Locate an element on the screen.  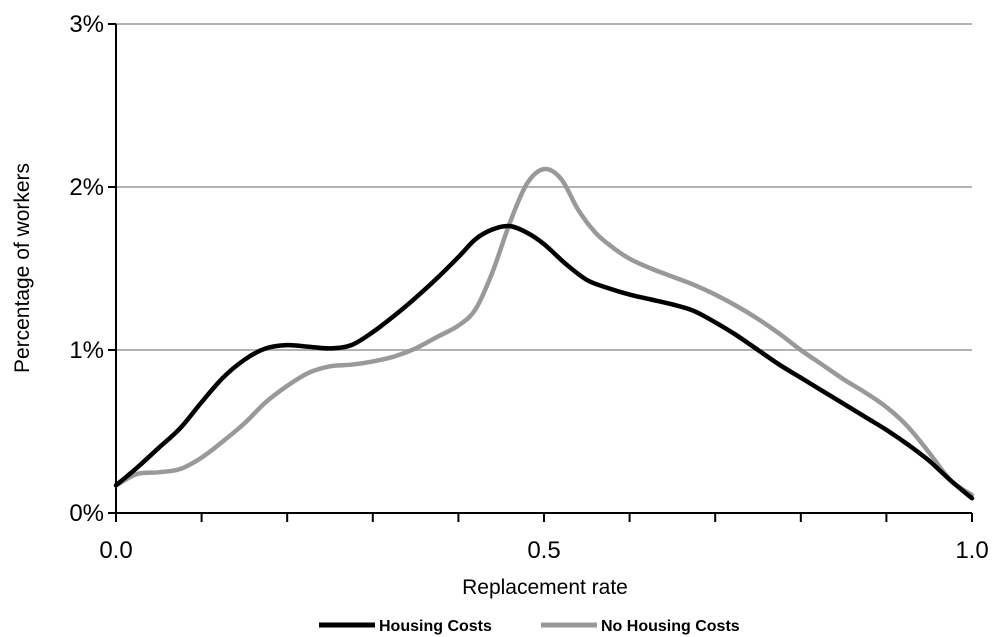
y-tick-label-2: 2% is located at coordinates (86, 187).